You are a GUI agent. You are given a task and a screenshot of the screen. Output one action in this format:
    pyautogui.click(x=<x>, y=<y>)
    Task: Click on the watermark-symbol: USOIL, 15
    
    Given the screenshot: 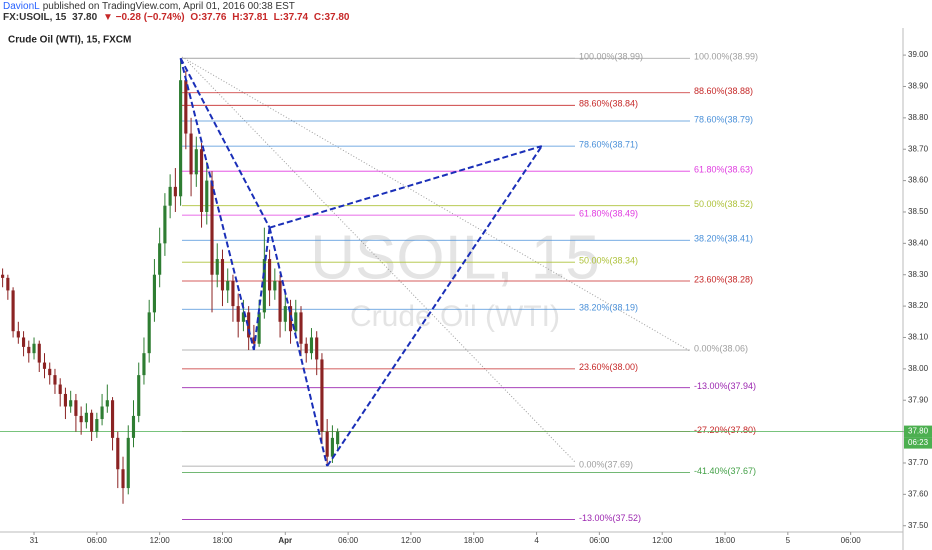 What is the action you would take?
    pyautogui.click(x=454, y=257)
    